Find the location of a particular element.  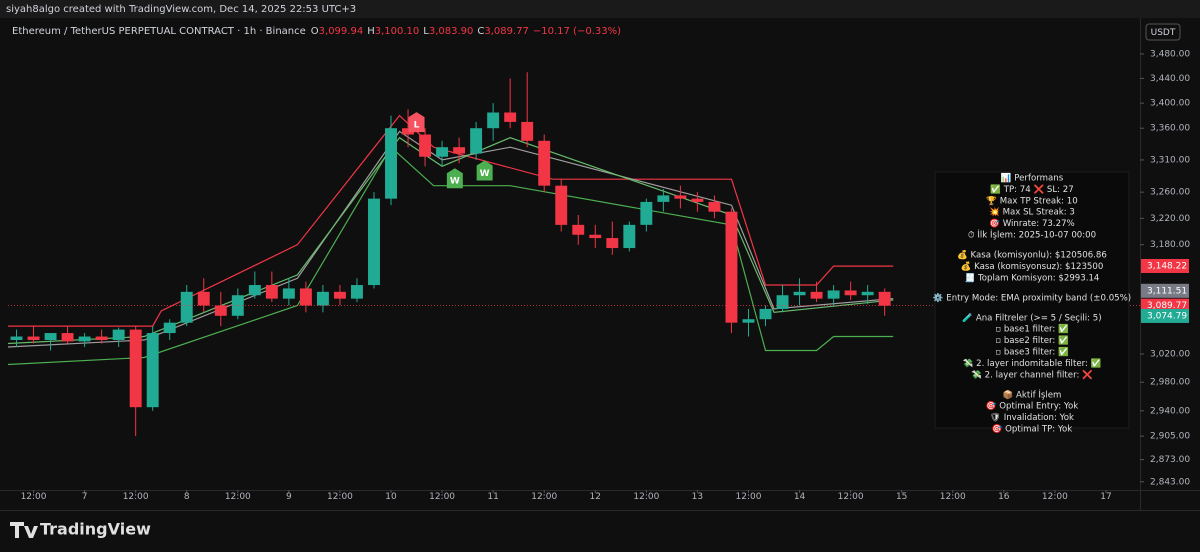

x-tick-label: 10 is located at coordinates (391, 497).